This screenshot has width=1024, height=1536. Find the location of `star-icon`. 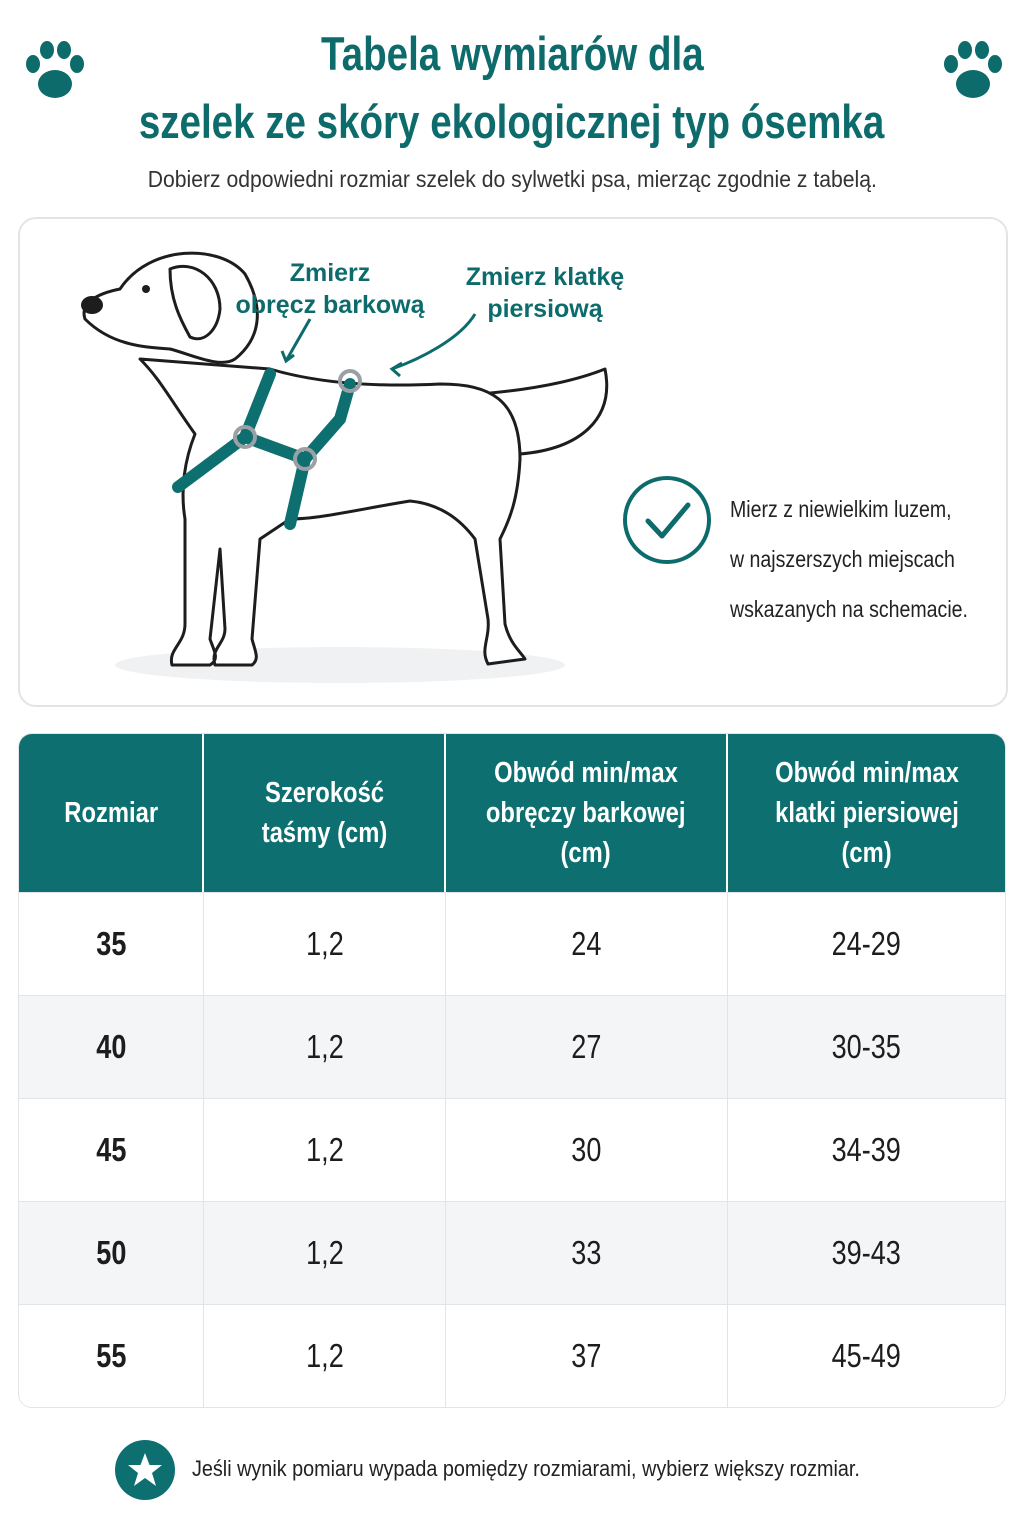

star-icon is located at coordinates (145, 1470).